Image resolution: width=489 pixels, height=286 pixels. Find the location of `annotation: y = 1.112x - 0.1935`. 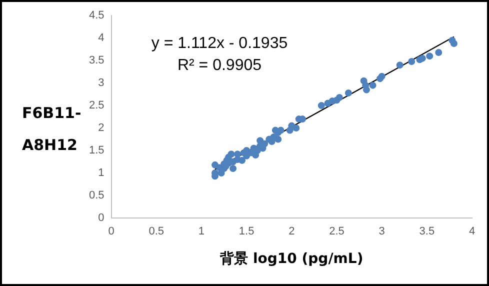

annotation: y = 1.112x - 0.1935 is located at coordinates (219, 43).